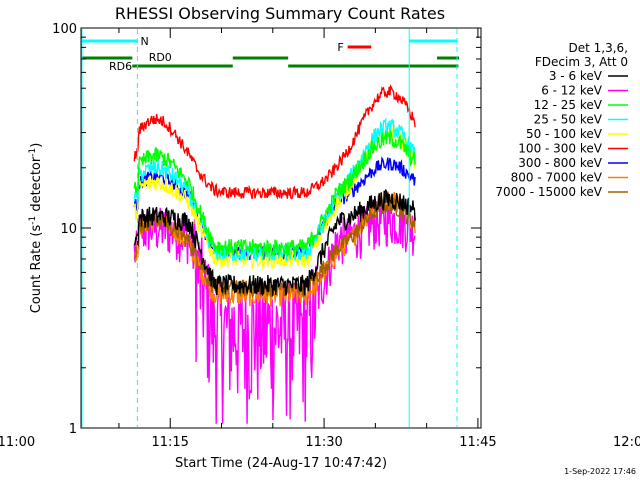  Describe the element at coordinates (568, 120) in the screenshot. I see `legend-entry-label: 25 - 50 keV` at that location.